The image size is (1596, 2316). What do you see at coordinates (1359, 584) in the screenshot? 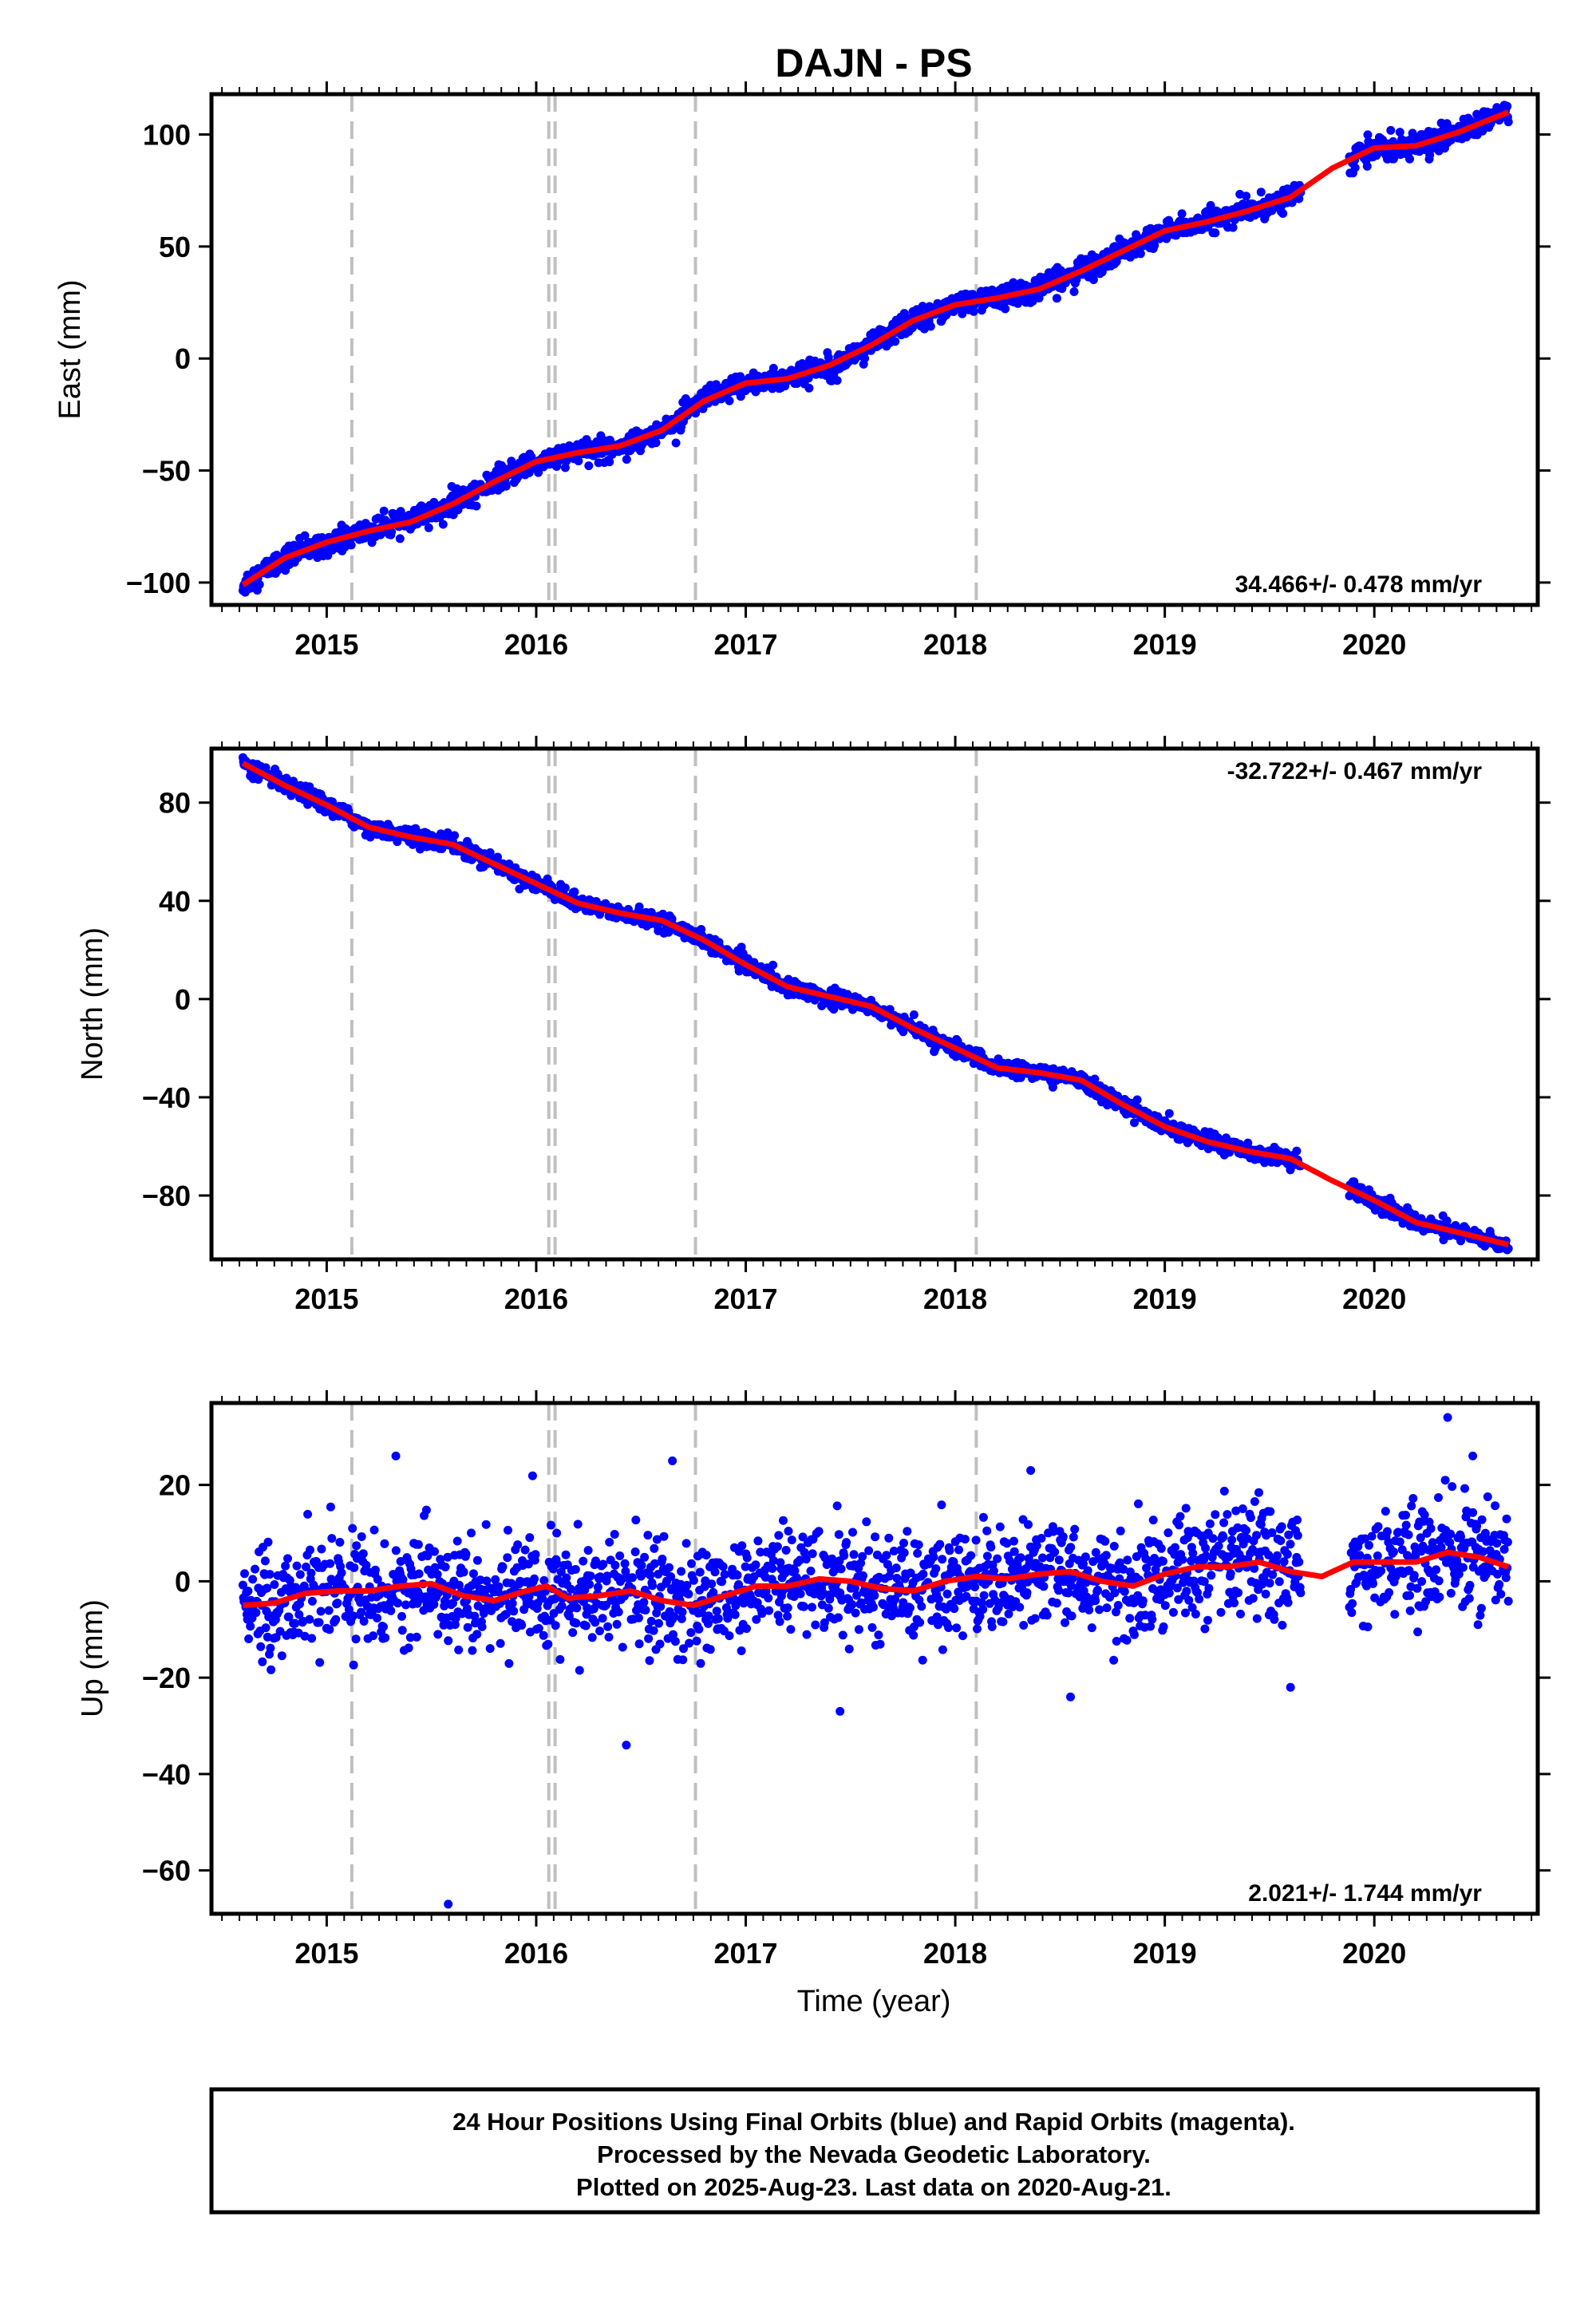
I see `velocity-label: 34.466+/- 0.478 mm/yr` at bounding box center [1359, 584].